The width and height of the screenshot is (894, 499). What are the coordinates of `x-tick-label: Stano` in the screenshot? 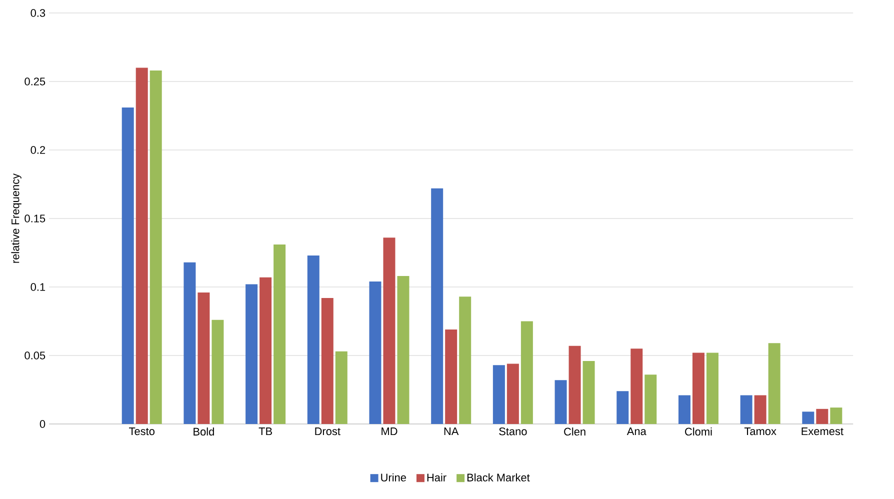 It's located at (513, 432).